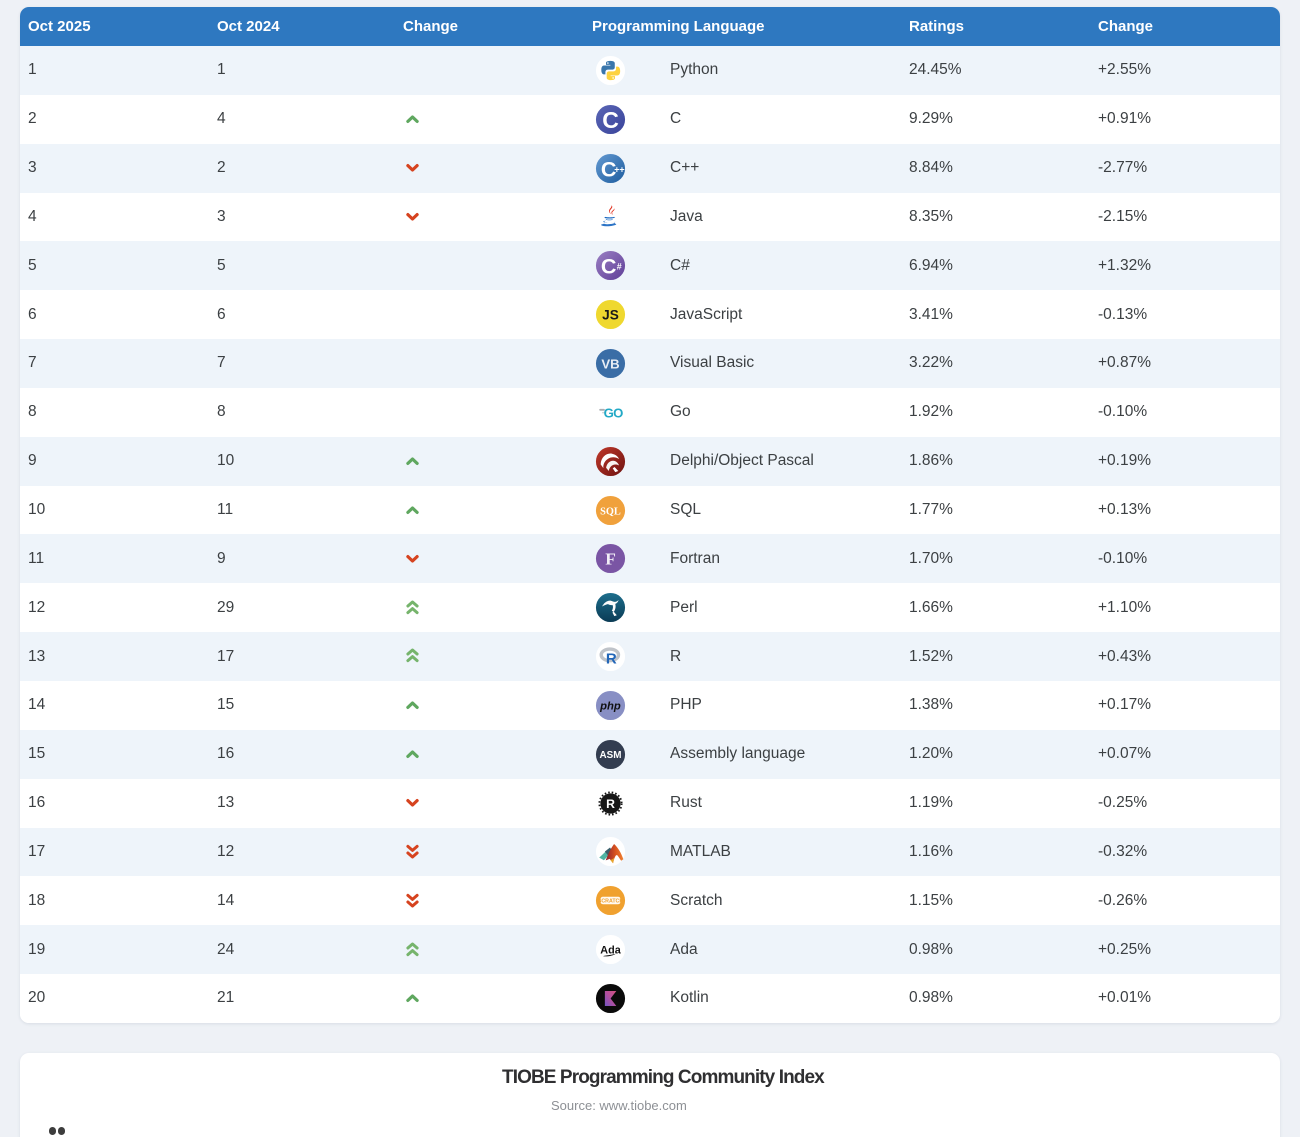  What do you see at coordinates (610, 315) in the screenshot?
I see `svg-text: JS` at bounding box center [610, 315].